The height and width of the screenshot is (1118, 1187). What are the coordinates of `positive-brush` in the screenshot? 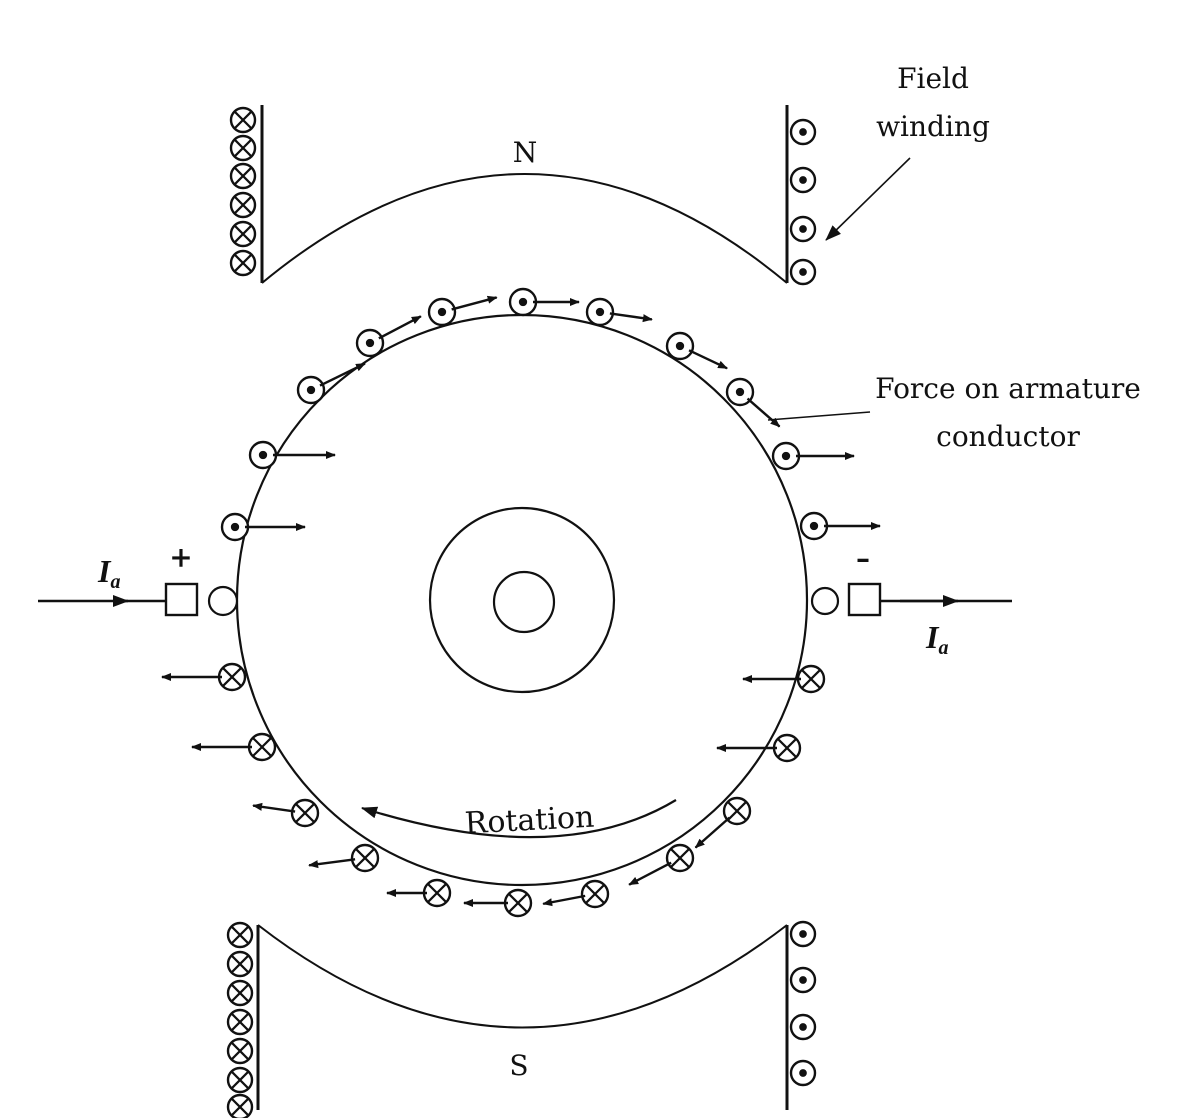 It's located at (201, 599).